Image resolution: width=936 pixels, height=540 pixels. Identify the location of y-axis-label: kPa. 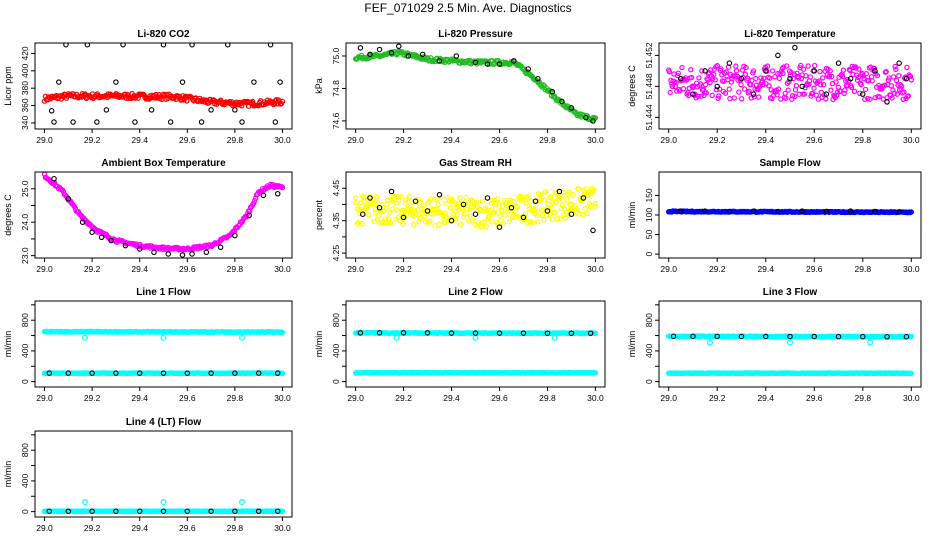
(319, 86).